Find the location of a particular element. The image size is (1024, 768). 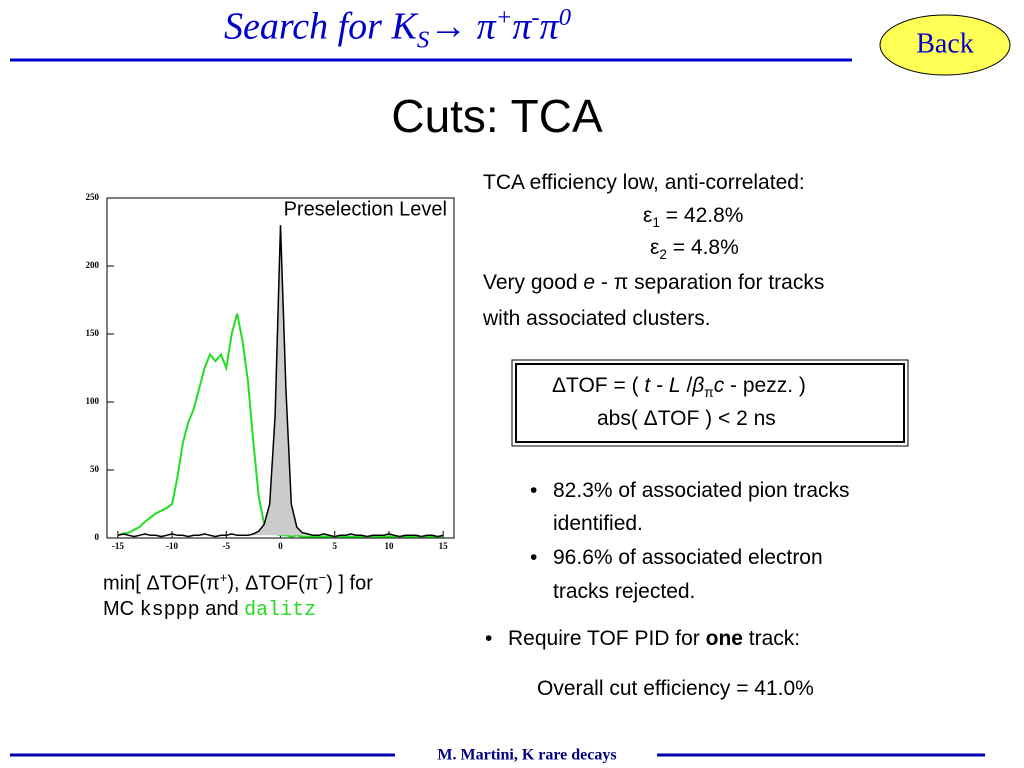

text-line: TCA efficiency low, anti-correlated: is located at coordinates (644, 182).